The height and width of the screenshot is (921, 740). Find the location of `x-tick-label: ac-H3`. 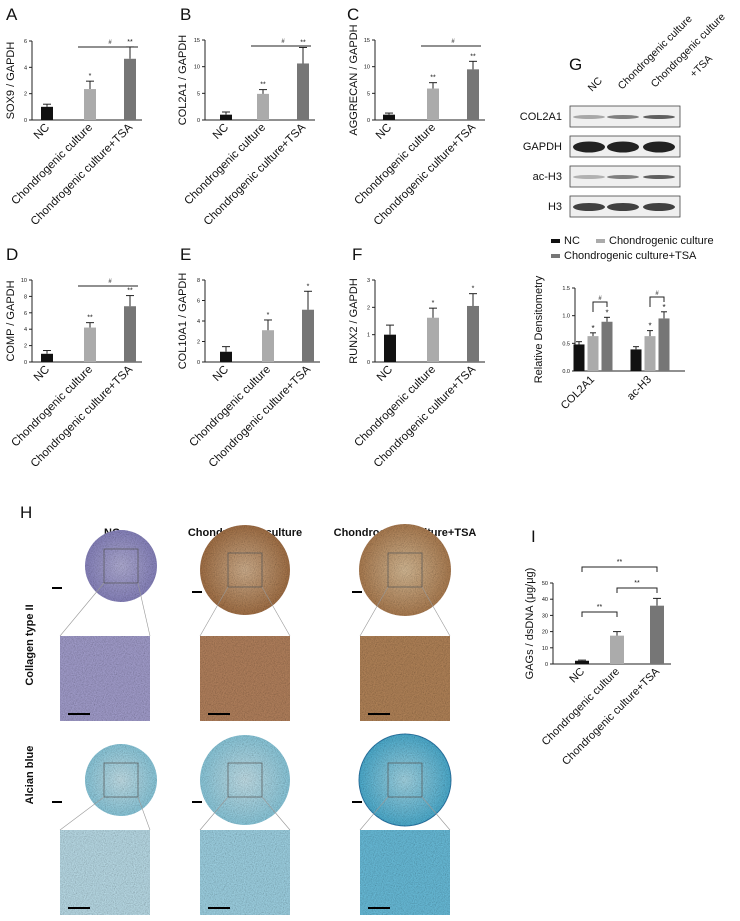

x-tick-label: ac-H3 is located at coordinates (639, 388).